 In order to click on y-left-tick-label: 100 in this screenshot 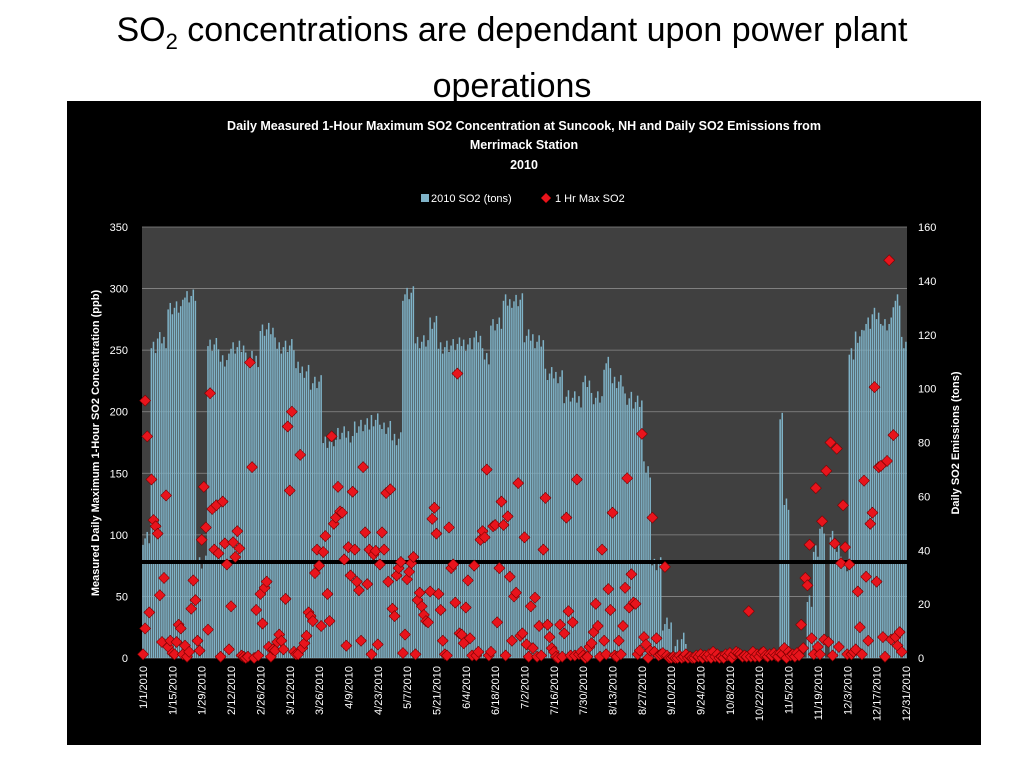, I will do `click(119, 536)`.